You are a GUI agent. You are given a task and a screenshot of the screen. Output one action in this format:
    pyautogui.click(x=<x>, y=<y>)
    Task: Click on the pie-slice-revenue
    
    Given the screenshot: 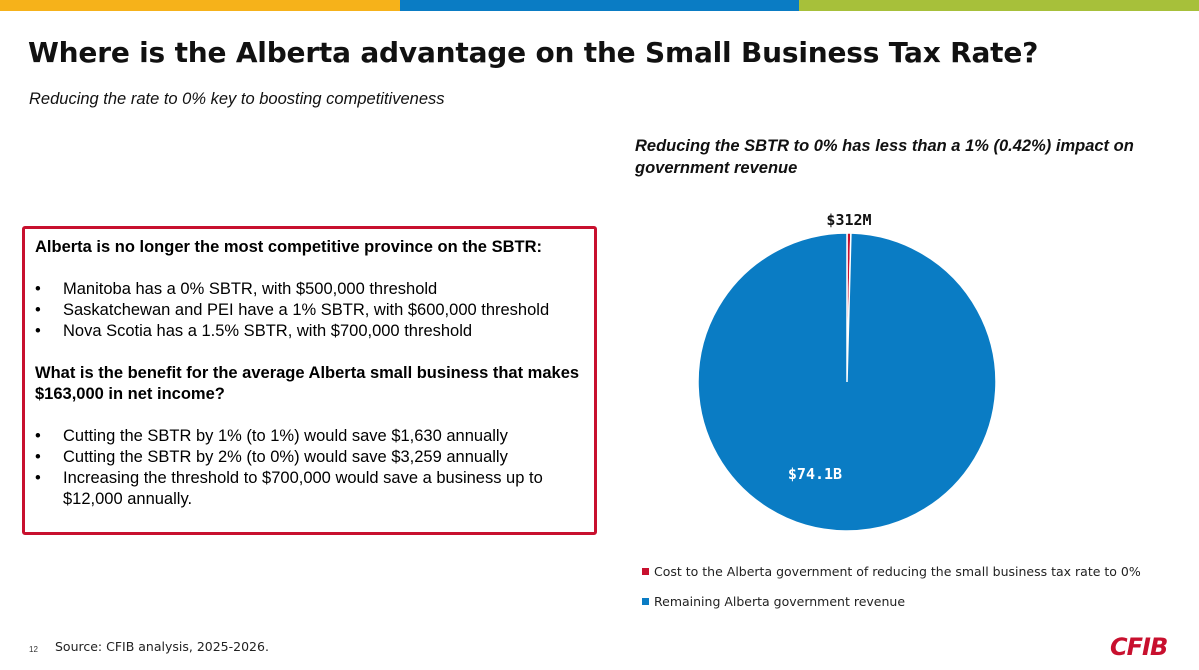 What is the action you would take?
    pyautogui.click(x=847, y=382)
    